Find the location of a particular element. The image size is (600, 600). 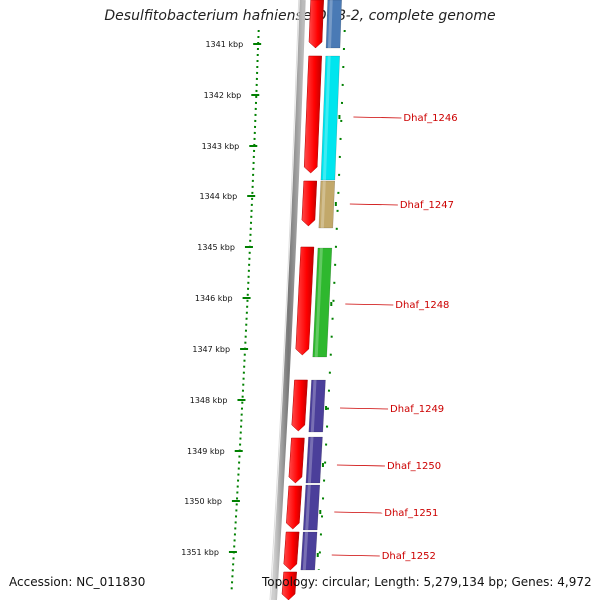

tick-label: 1344 kbp is located at coordinates (218, 196).